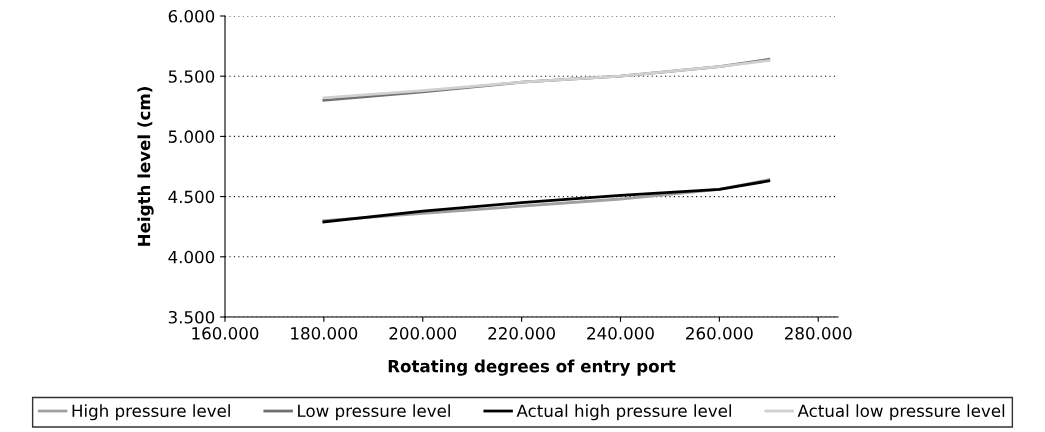 This screenshot has height=432, width=1045. I want to click on x-tick-label: 180.000, so click(324, 333).